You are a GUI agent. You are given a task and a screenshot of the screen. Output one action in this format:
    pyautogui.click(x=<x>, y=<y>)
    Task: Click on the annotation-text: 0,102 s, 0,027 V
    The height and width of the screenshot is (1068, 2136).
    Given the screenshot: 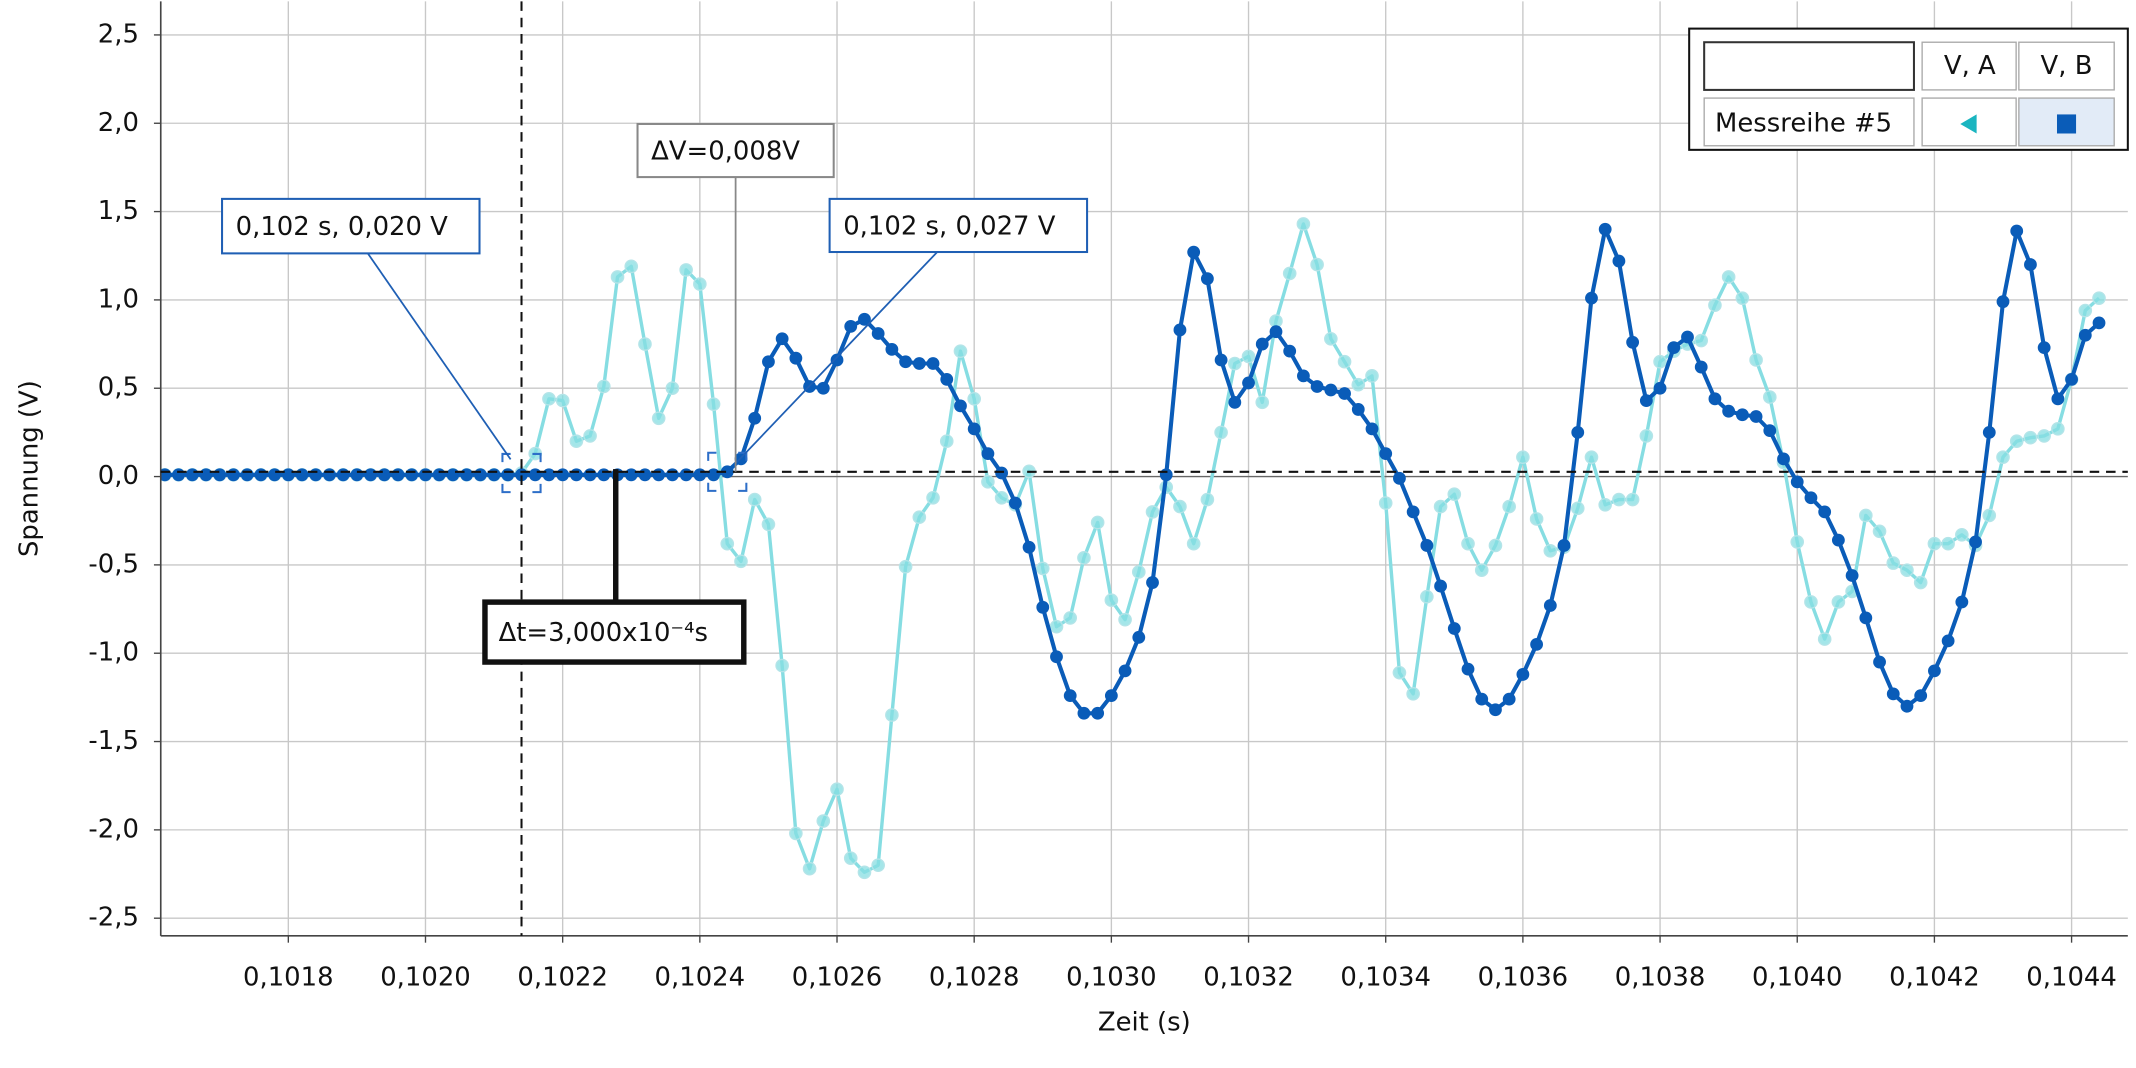 What is the action you would take?
    pyautogui.click(x=949, y=226)
    